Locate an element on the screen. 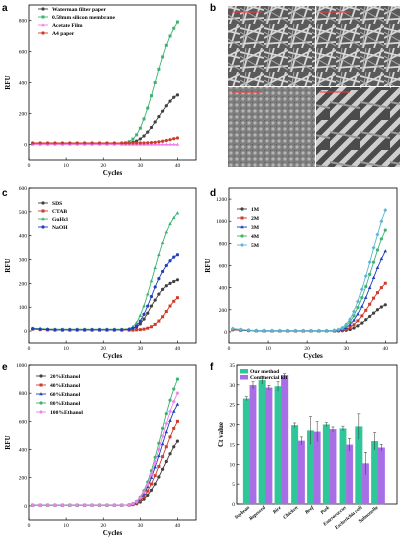  legend-marker is located at coordinates (43, 9).